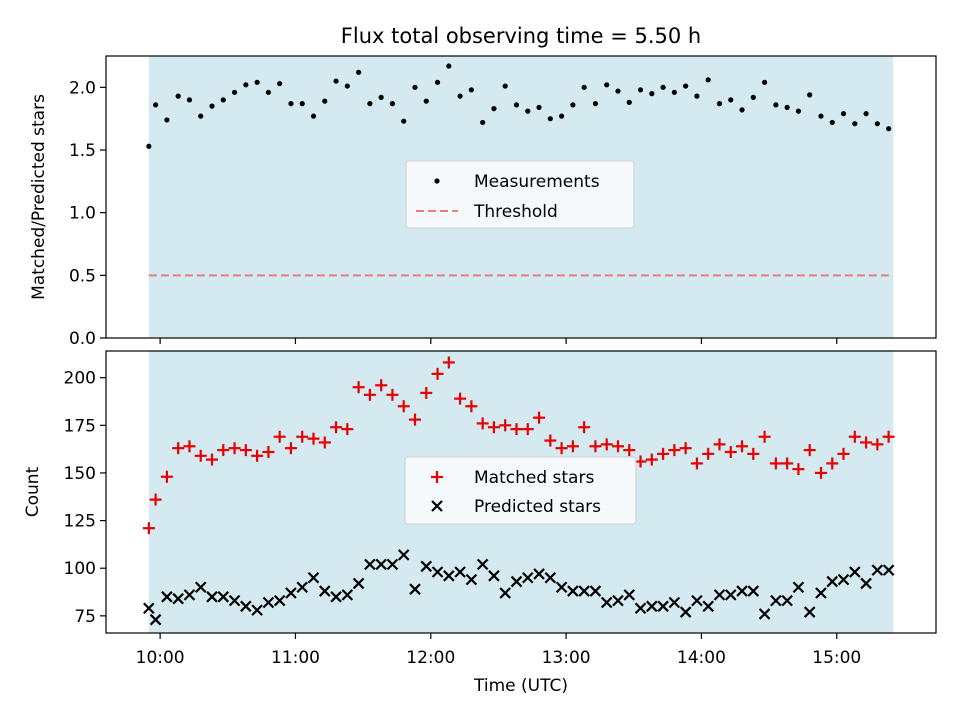 The height and width of the screenshot is (720, 960). I want to click on legend-measurements-marker, so click(437, 181).